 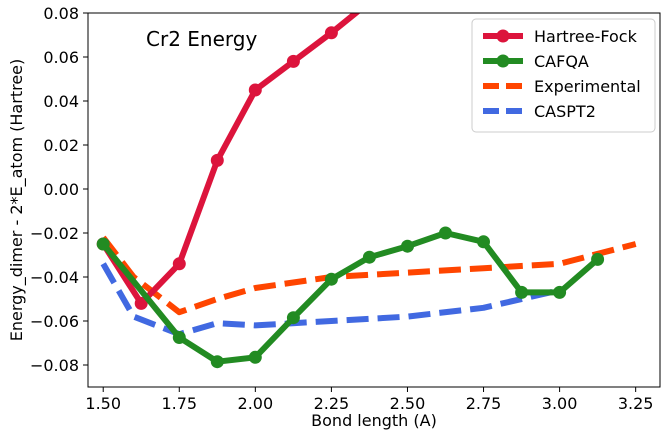 I want to click on y-tick-label: 0.00, so click(x=61, y=189).